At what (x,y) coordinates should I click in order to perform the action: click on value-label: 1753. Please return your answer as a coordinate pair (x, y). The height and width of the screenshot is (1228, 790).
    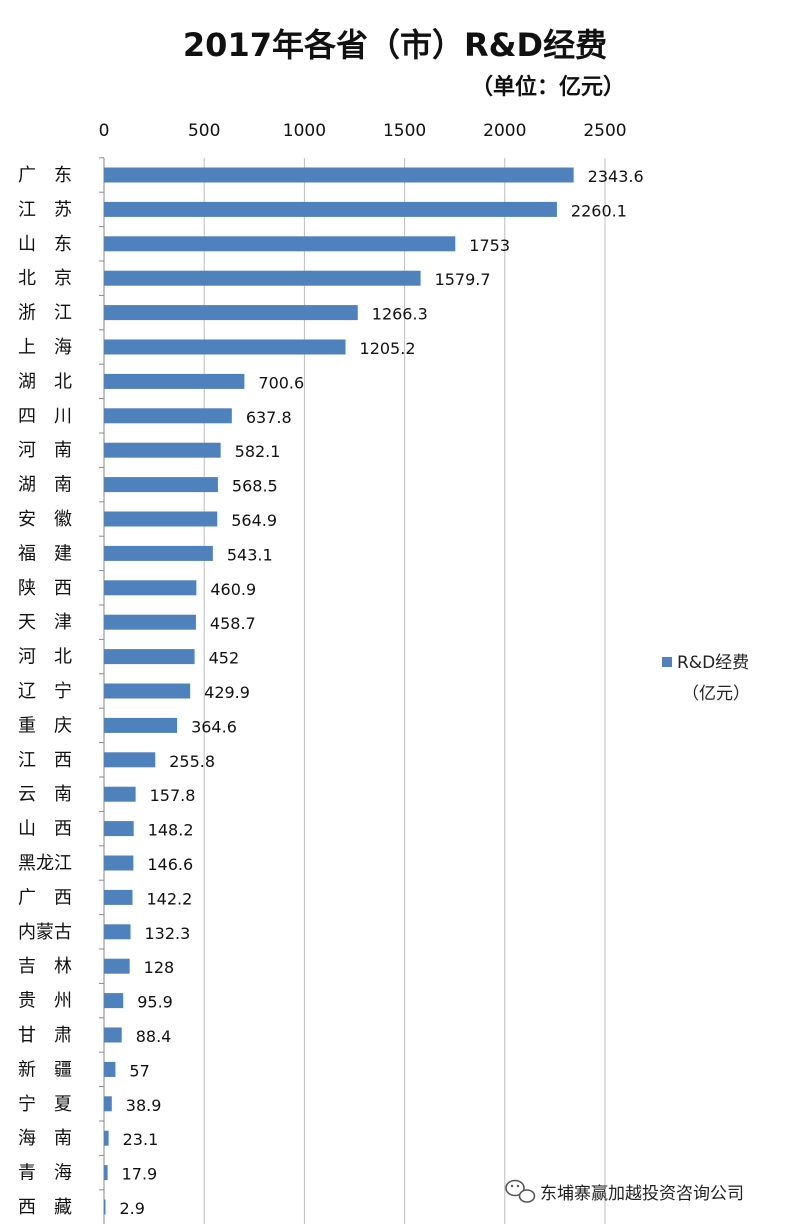
    Looking at the image, I should click on (489, 245).